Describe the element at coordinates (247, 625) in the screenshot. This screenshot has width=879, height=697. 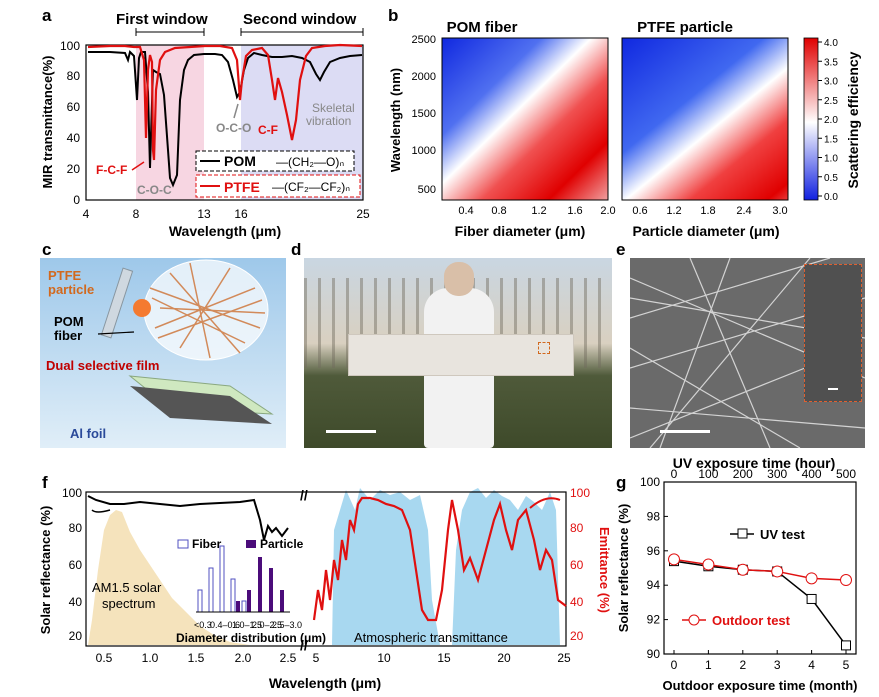
I see `inset-cat-2: 1.0–1.5` at that location.